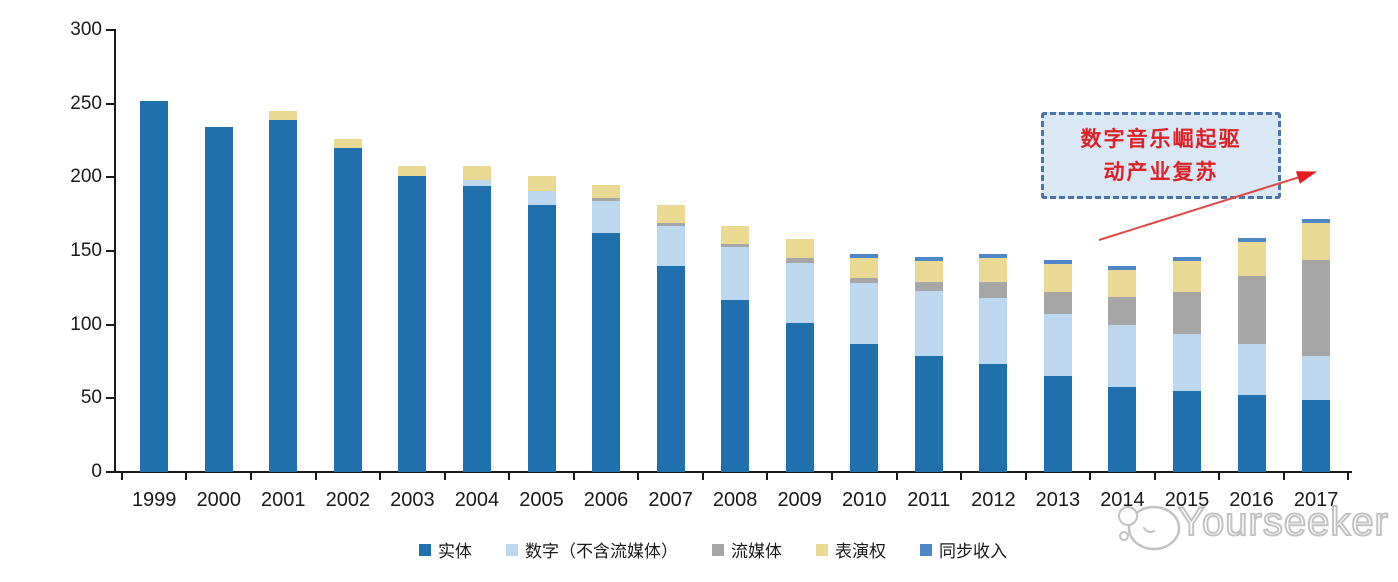  Describe the element at coordinates (1251, 310) in the screenshot. I see `bar-2016-segment` at that location.